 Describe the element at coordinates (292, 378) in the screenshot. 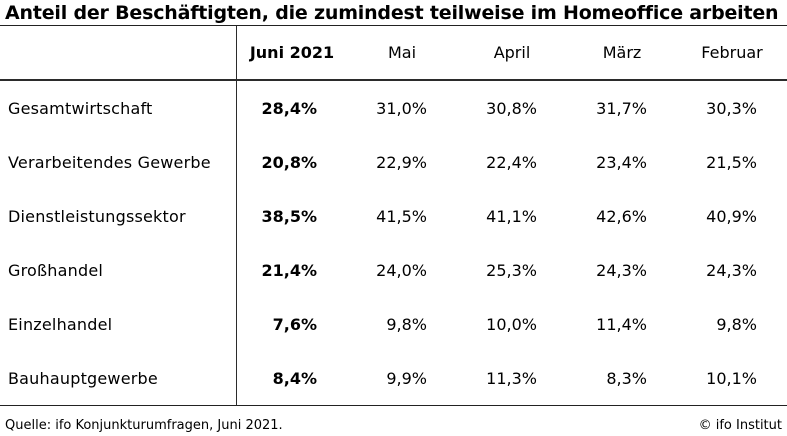

I see `value-cell: 8,4%` at that location.